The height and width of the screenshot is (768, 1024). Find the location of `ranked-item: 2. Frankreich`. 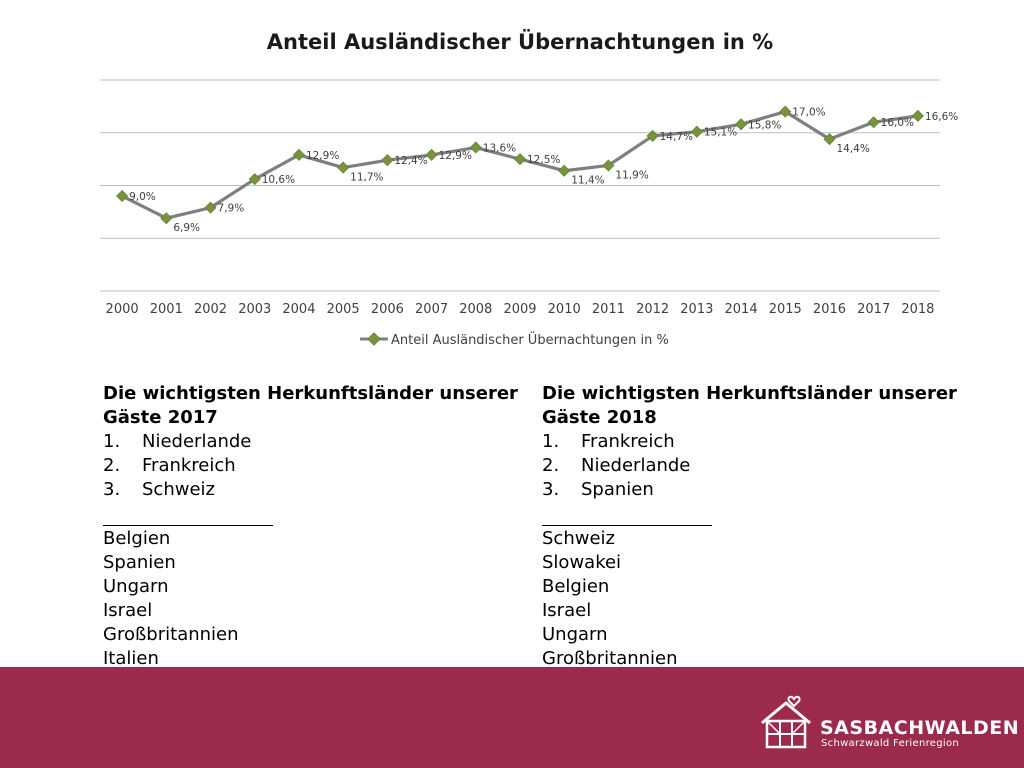

ranked-item: 2. Frankreich is located at coordinates (313, 466).